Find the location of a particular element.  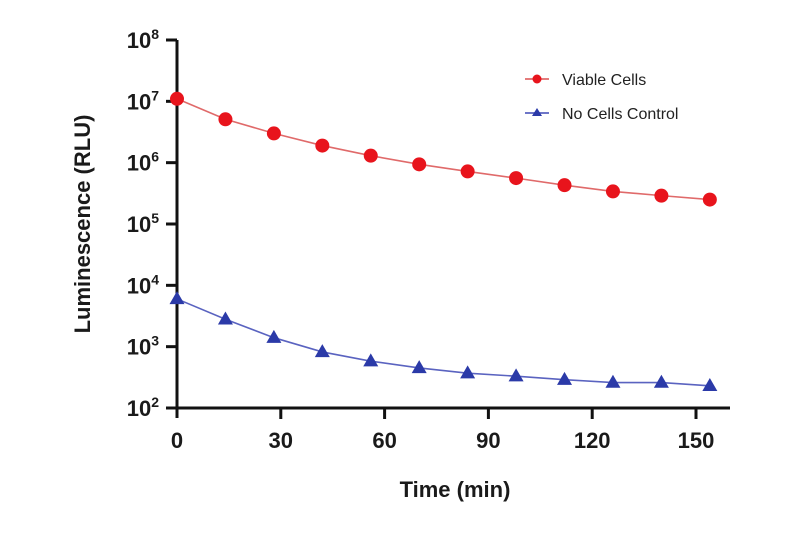

legend-marker-triangle is located at coordinates (537, 112).